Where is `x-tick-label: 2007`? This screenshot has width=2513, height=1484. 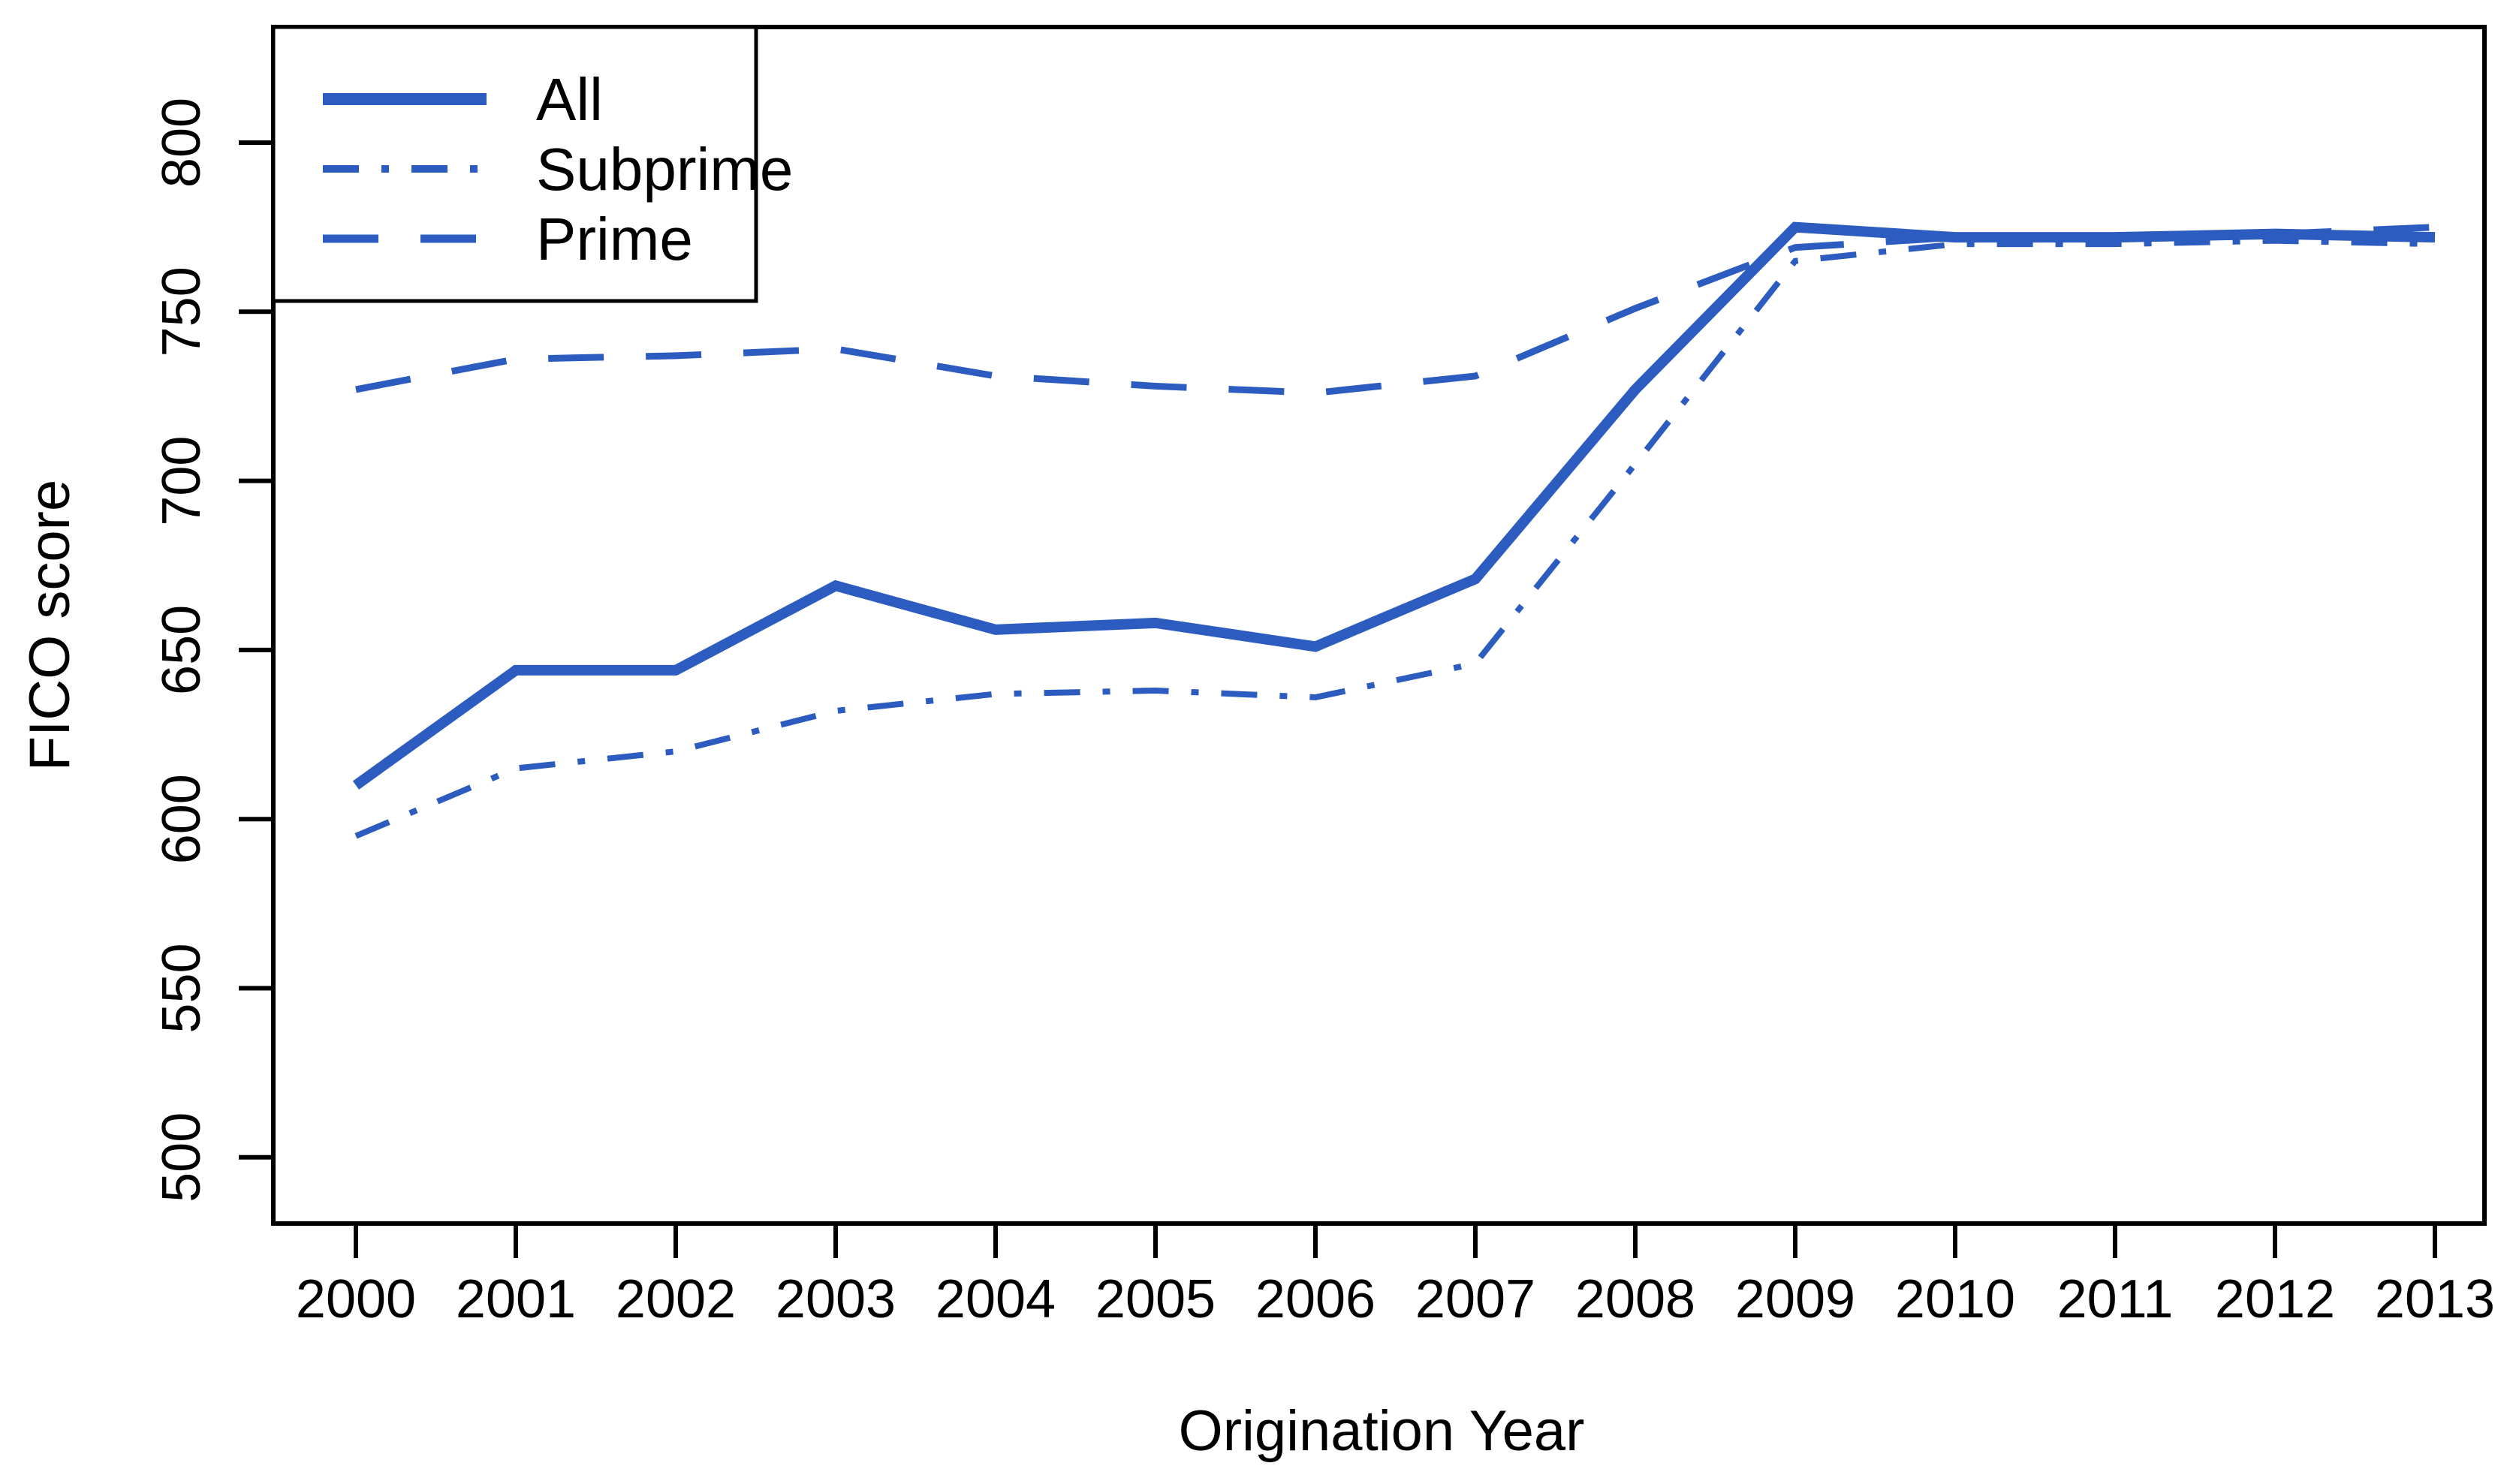 x-tick-label: 2007 is located at coordinates (1475, 1299).